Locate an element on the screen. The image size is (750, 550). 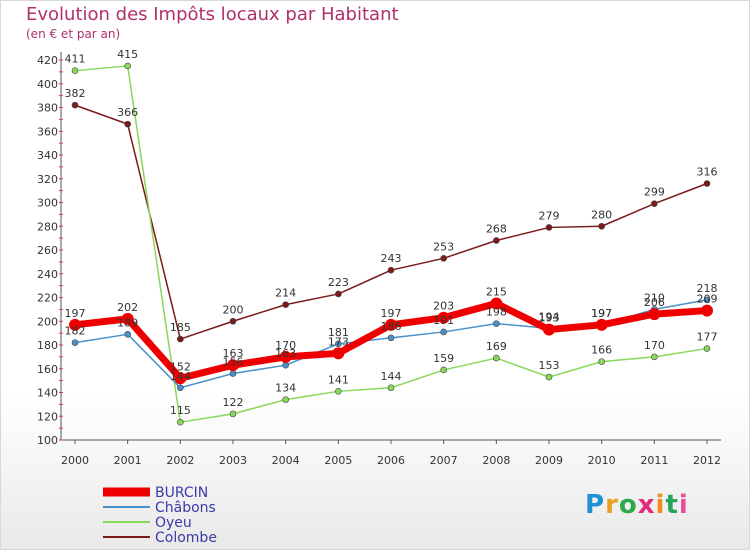
y-tick-label: 360 is located at coordinates (47, 131).